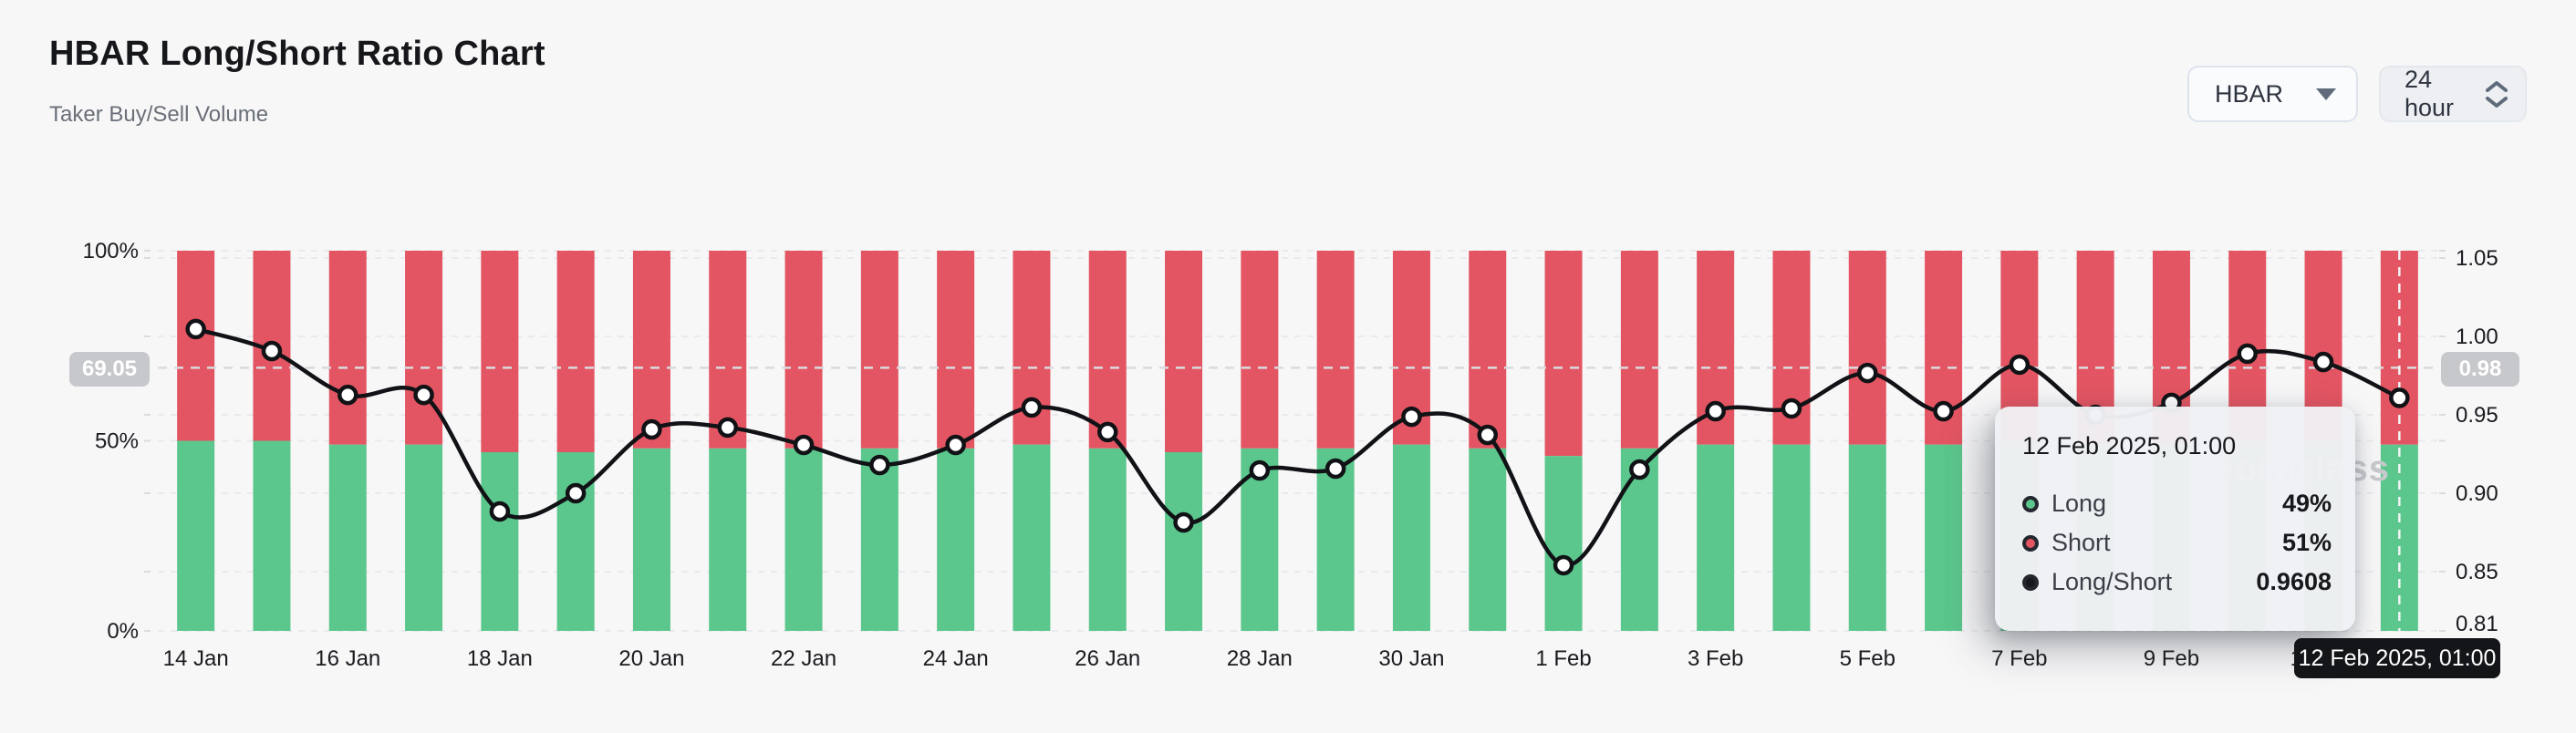  Describe the element at coordinates (111, 251) in the screenshot. I see `y-axis-label-left: 100%` at that location.